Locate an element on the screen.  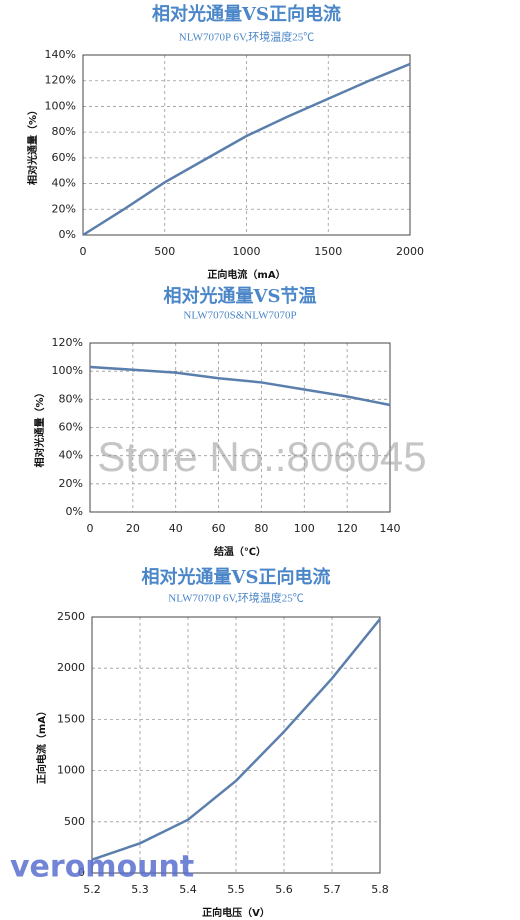
y-tick-label: 2500 is located at coordinates (71, 616).